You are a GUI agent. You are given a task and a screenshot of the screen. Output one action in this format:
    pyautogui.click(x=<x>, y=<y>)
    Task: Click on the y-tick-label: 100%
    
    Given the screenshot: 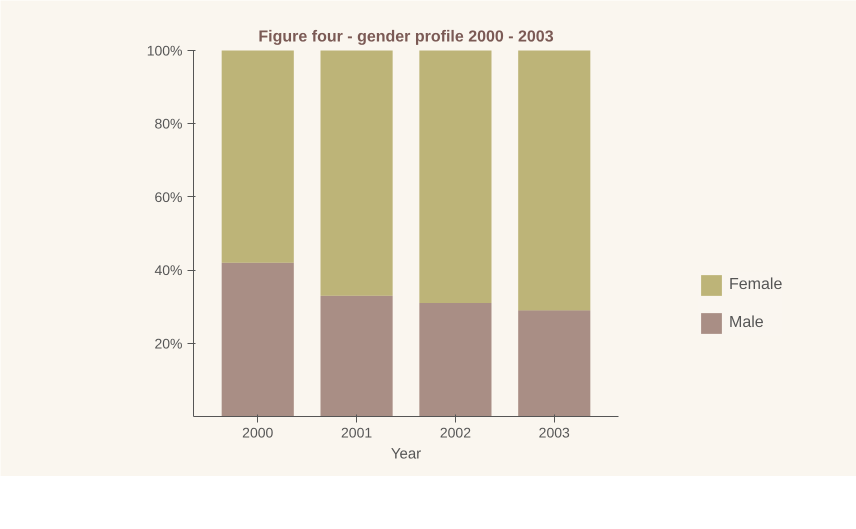 What is the action you would take?
    pyautogui.click(x=164, y=50)
    